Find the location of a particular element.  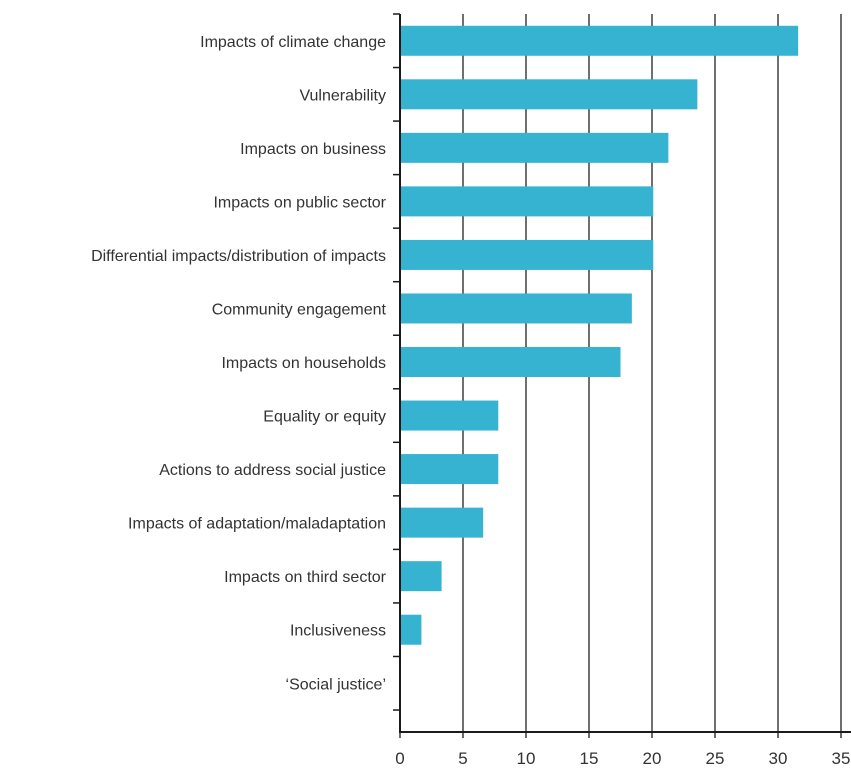

category-label-6: Impacts on households is located at coordinates (303, 363).